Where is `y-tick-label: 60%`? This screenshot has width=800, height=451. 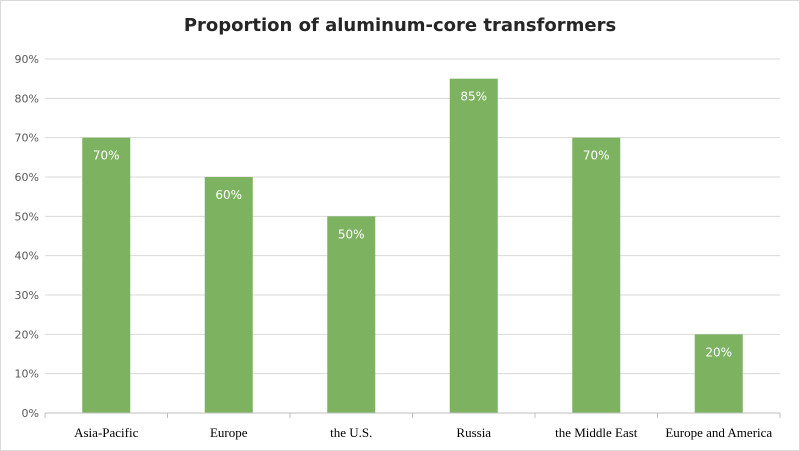
y-tick-label: 60% is located at coordinates (27, 177).